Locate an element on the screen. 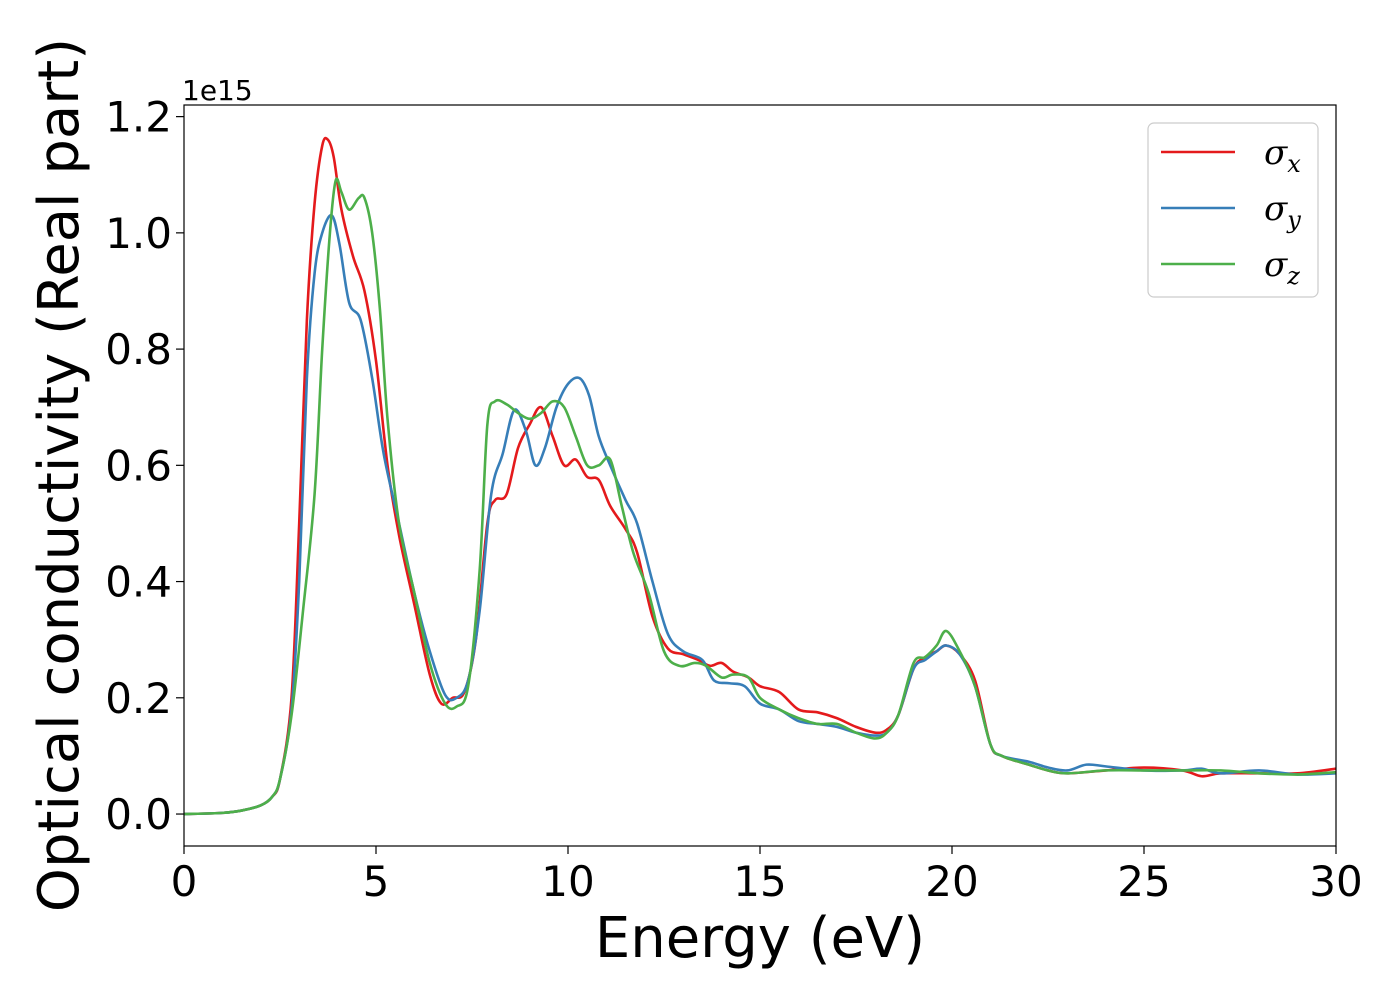 The height and width of the screenshot is (1000, 1400). legend-label-y: σy is located at coordinates (1282, 211).